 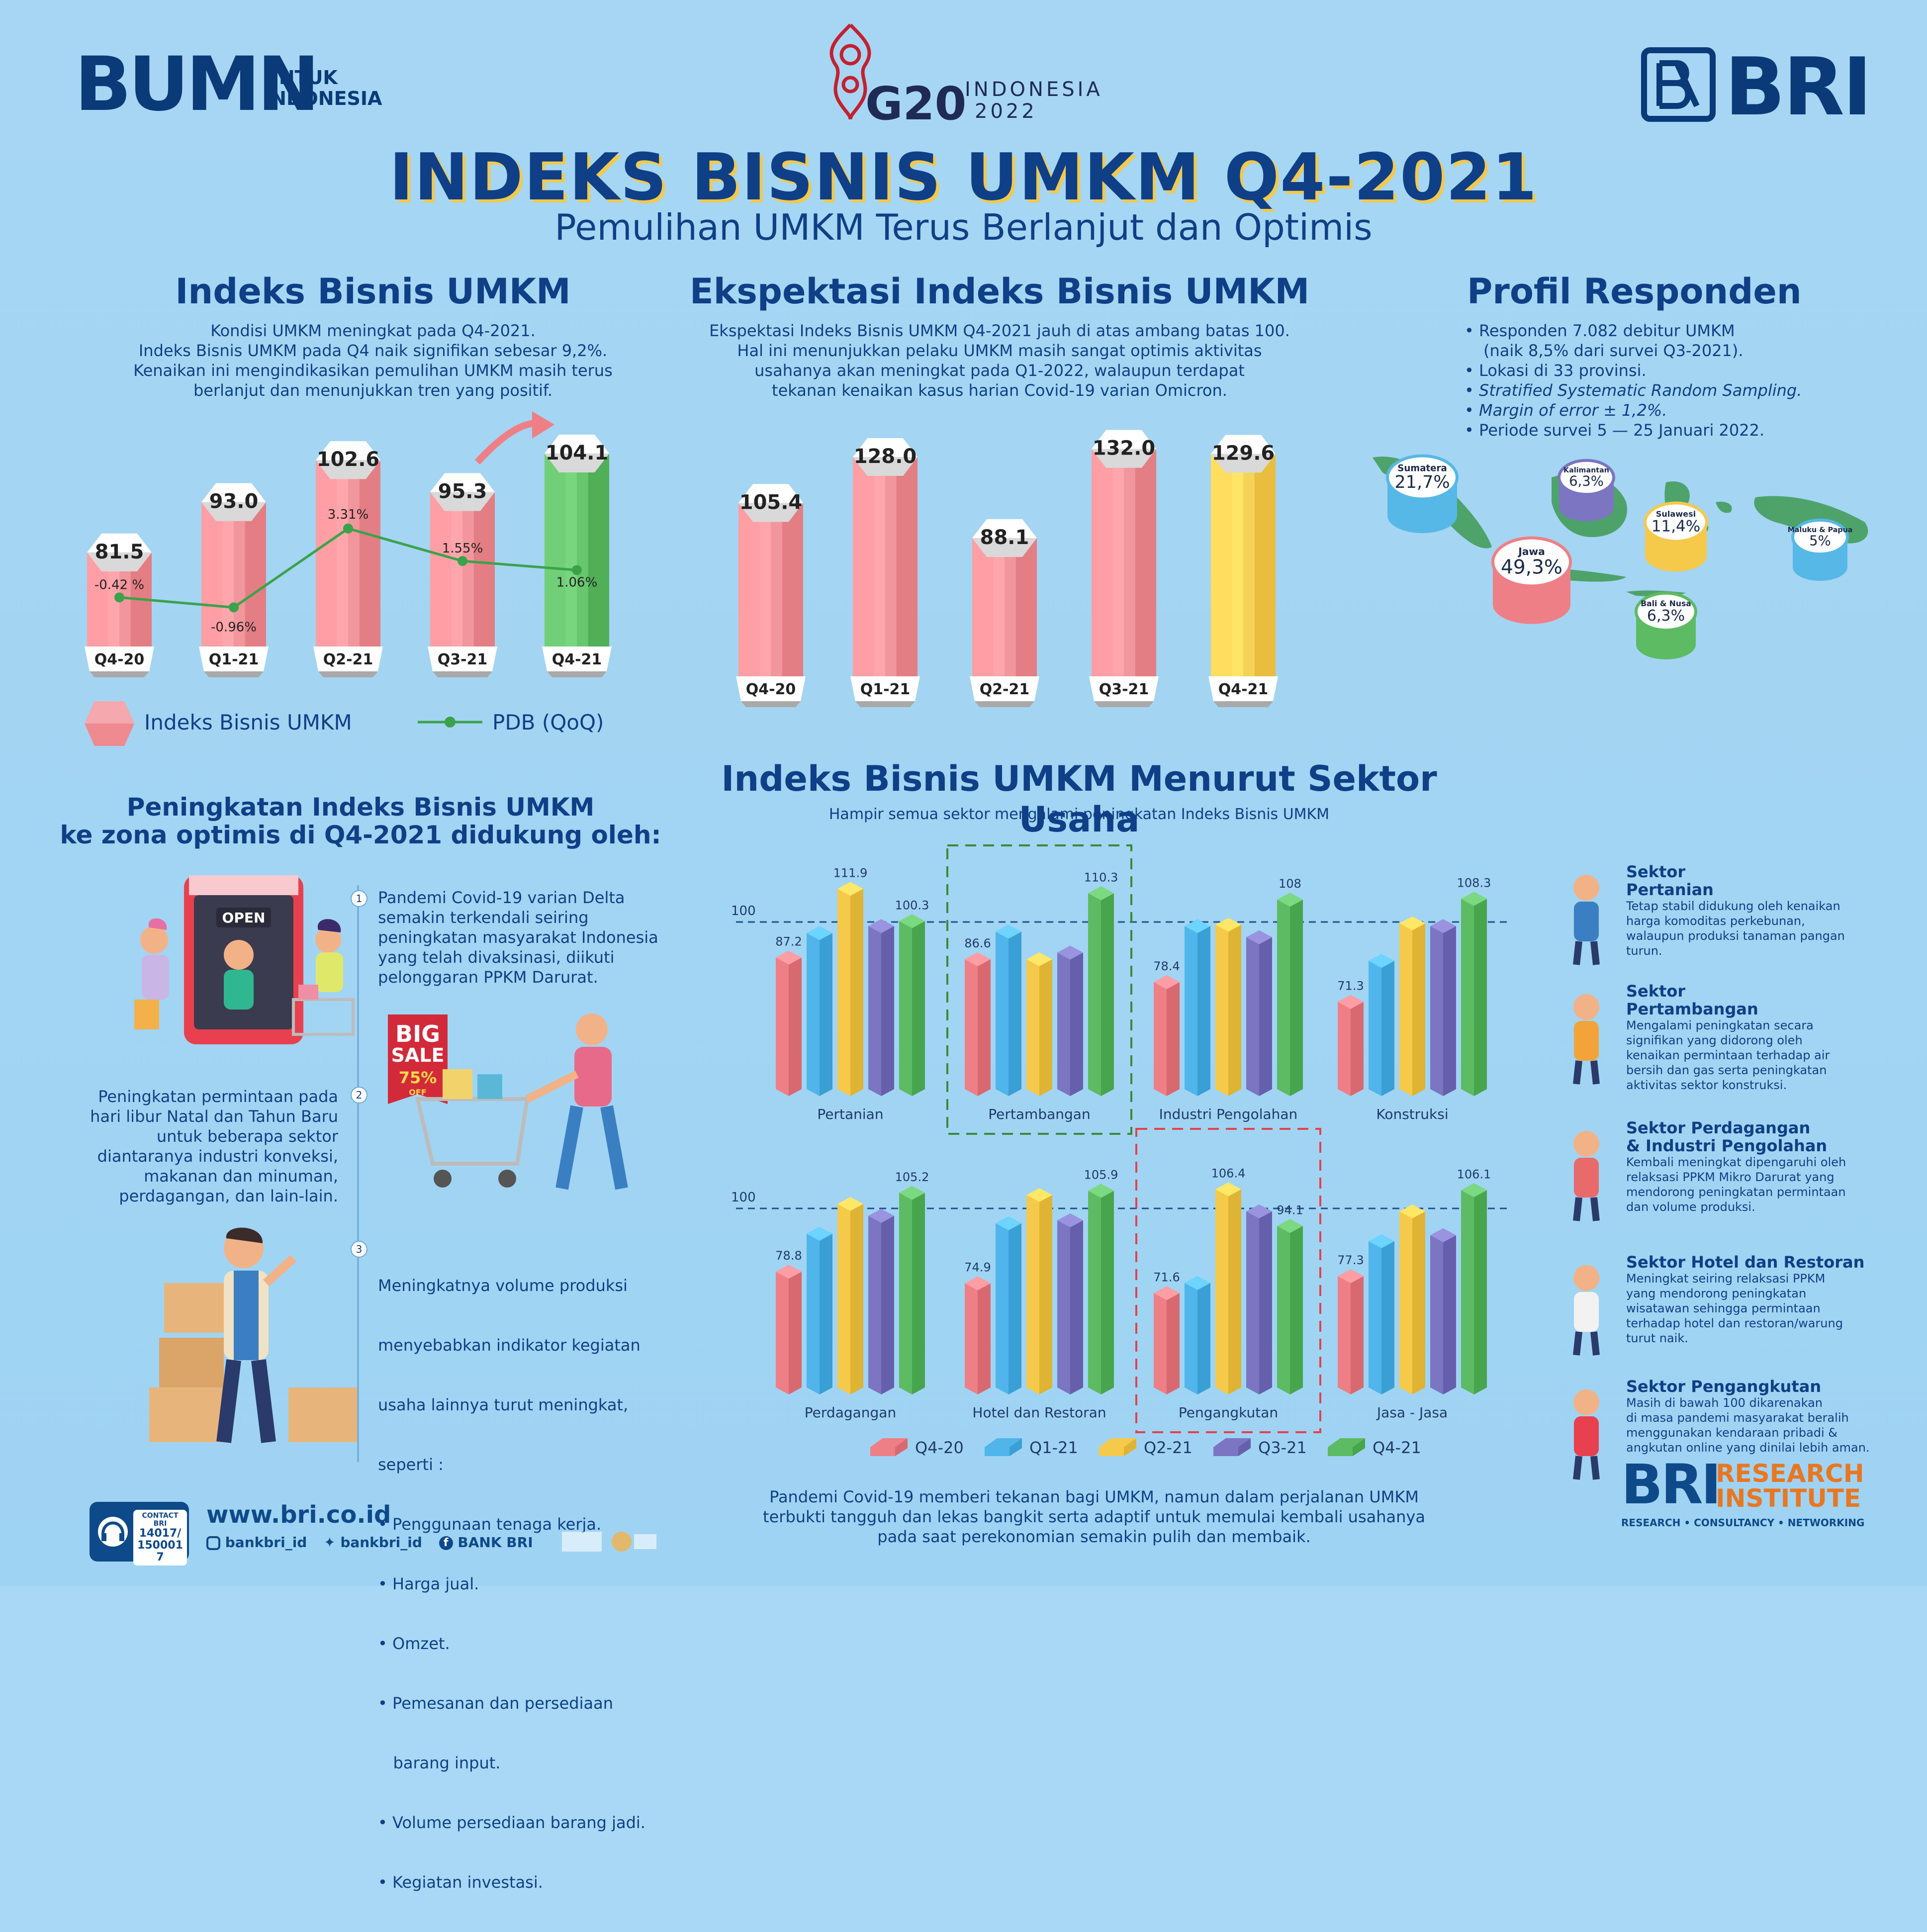 What do you see at coordinates (1290, 884) in the screenshot?
I see `sector-value-label: 108` at bounding box center [1290, 884].